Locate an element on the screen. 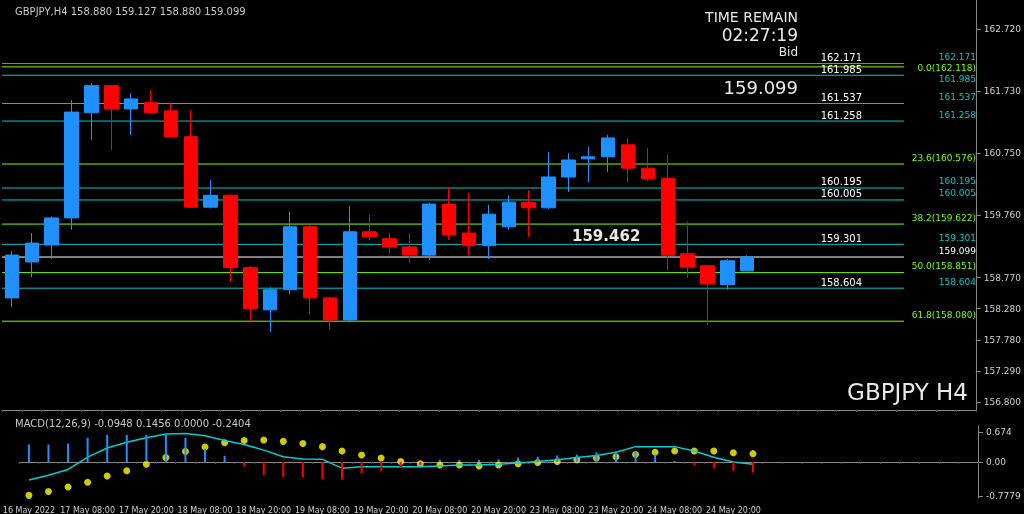 This screenshot has height=514, width=1024. y-tick-label: 159.760 is located at coordinates (1002, 215).